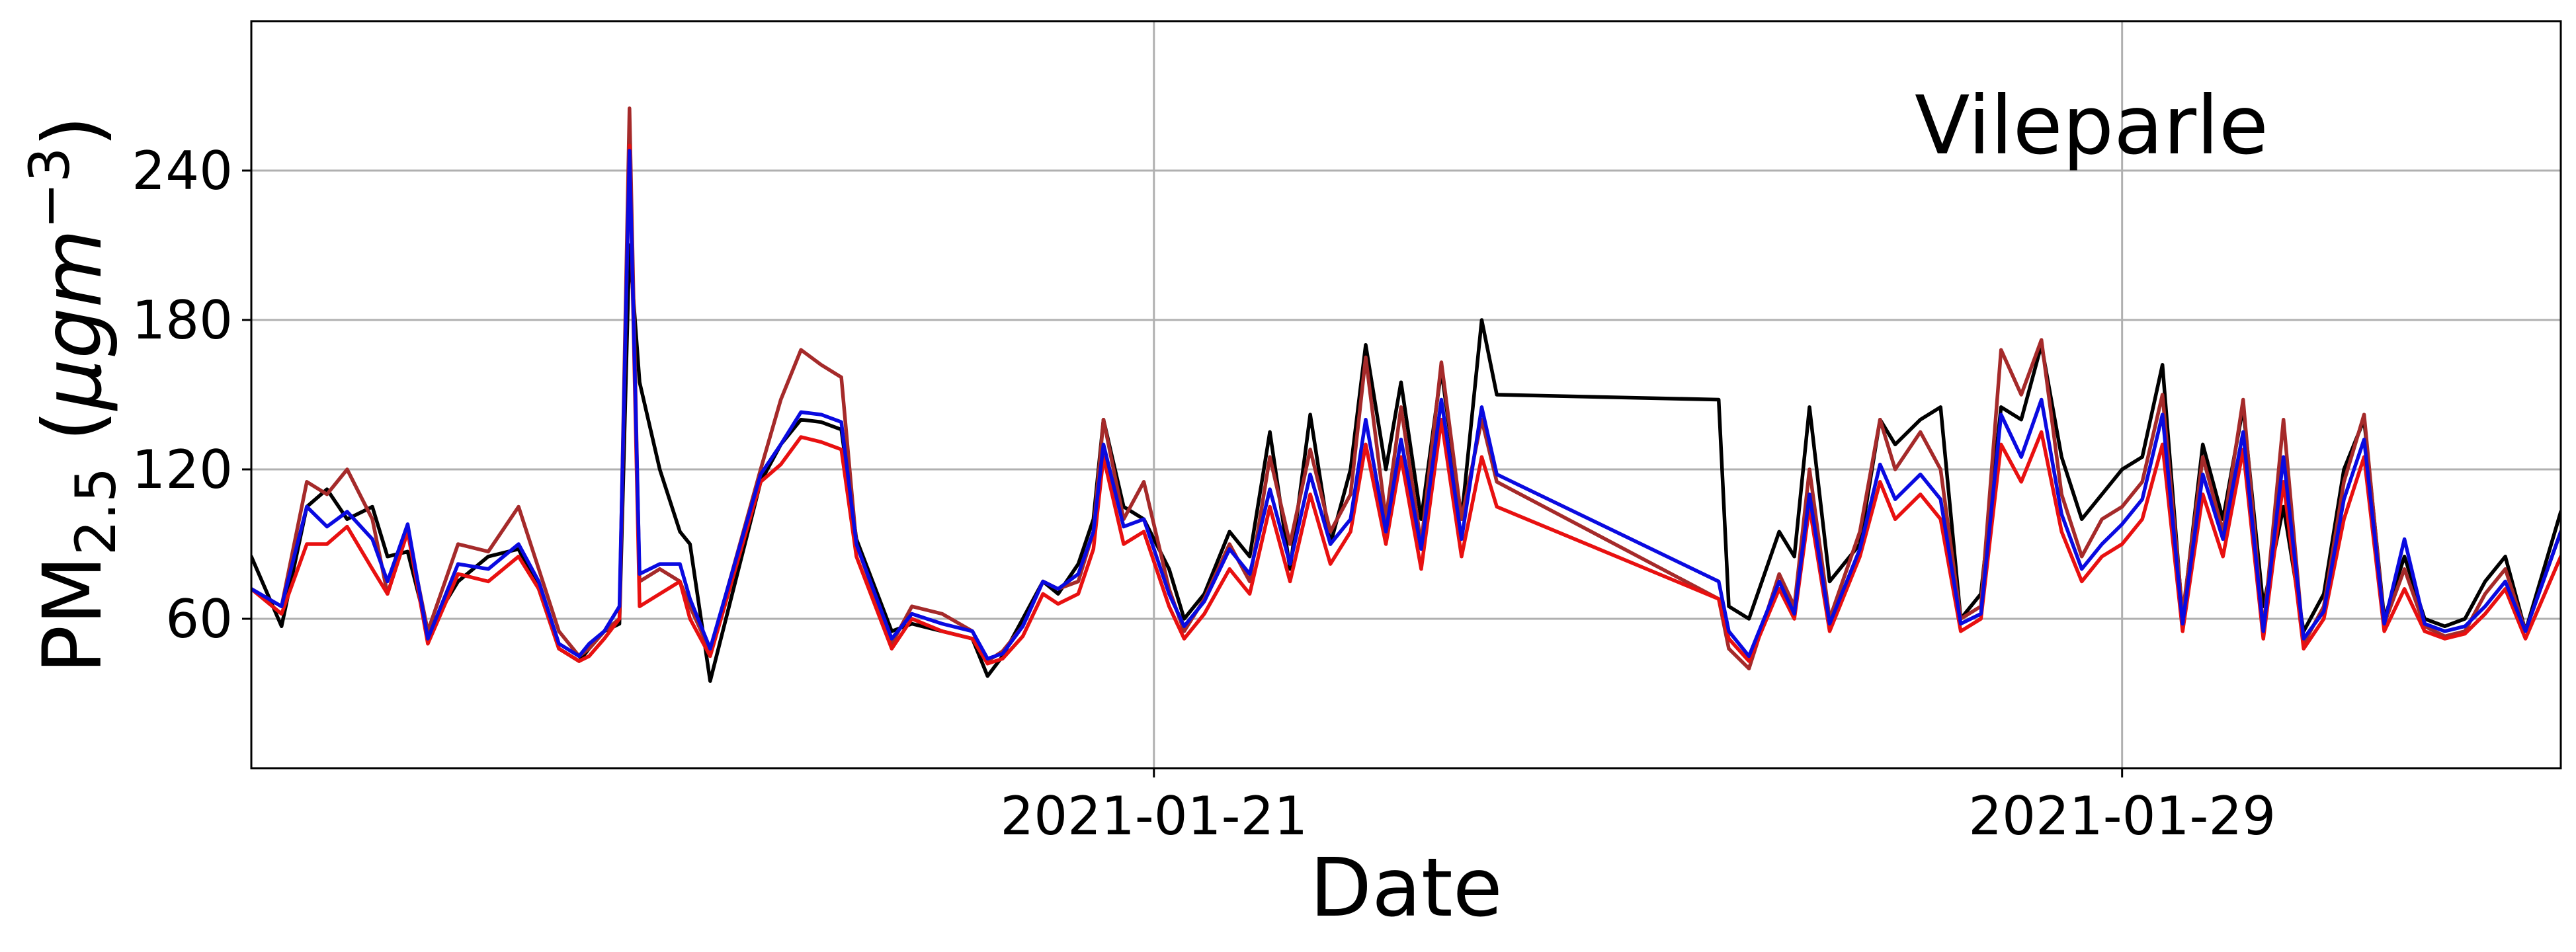 This screenshot has height=952, width=2576. What do you see at coordinates (73, 131) in the screenshot?
I see `y-label-close: )` at bounding box center [73, 131].